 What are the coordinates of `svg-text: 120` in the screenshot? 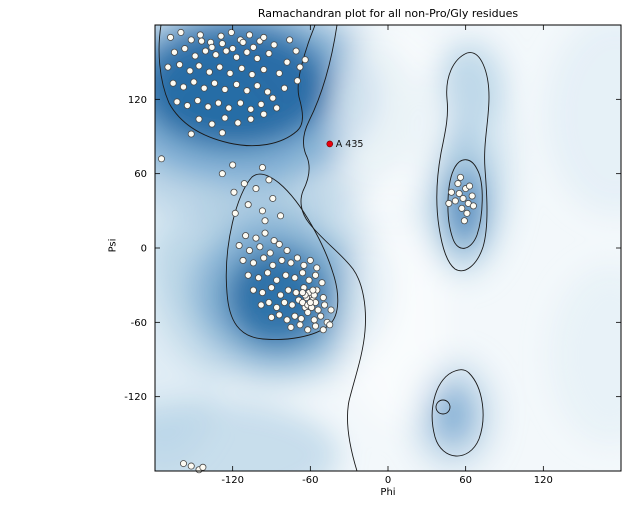 It's located at (543, 480).